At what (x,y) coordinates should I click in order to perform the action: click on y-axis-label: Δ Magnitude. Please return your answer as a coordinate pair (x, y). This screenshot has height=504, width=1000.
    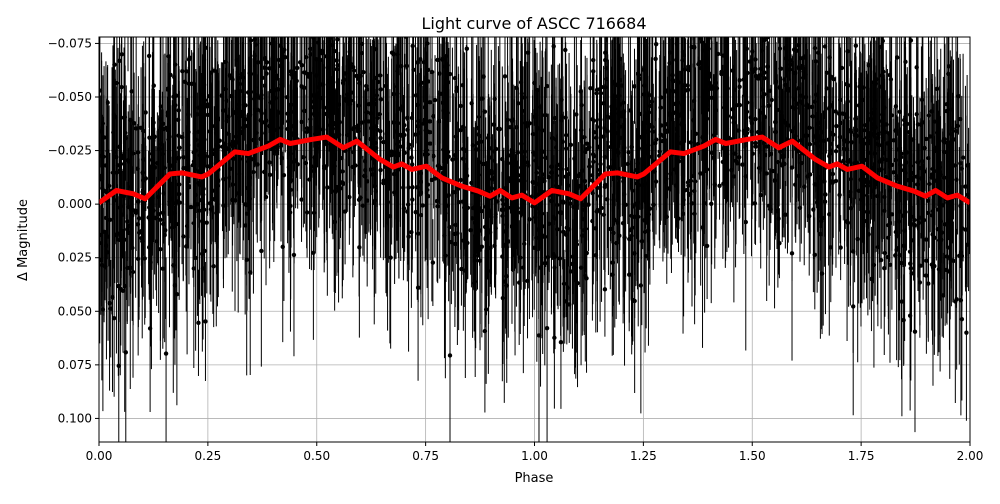
    Looking at the image, I should click on (23, 240).